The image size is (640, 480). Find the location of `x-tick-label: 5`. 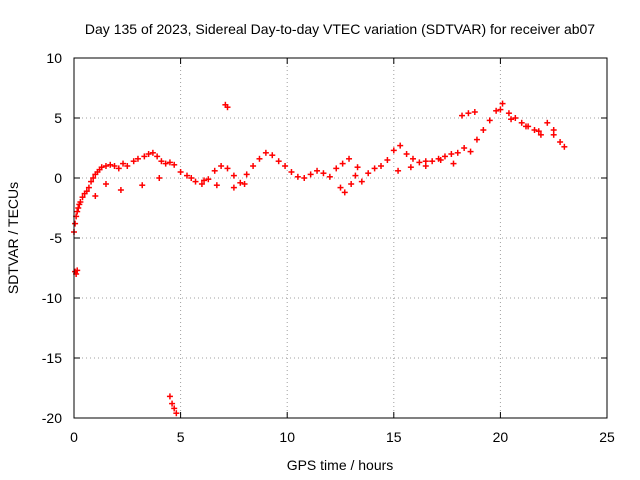

x-tick-label: 5 is located at coordinates (181, 437).